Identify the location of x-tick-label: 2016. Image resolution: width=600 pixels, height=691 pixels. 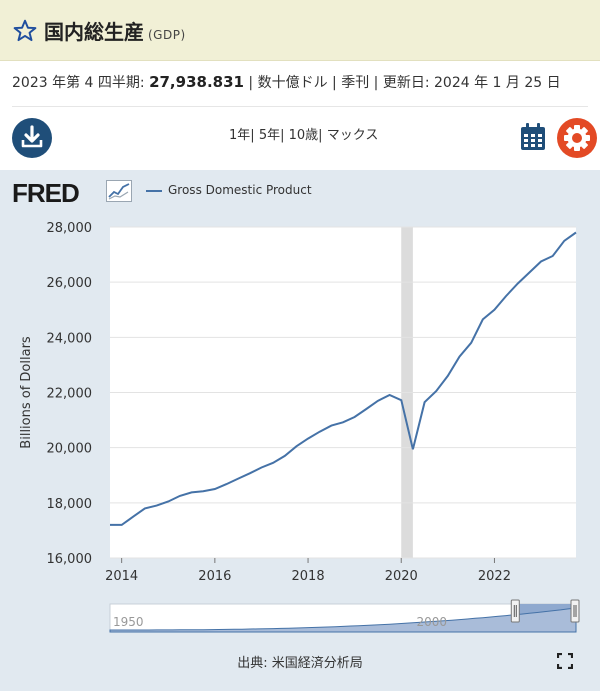
(214, 576).